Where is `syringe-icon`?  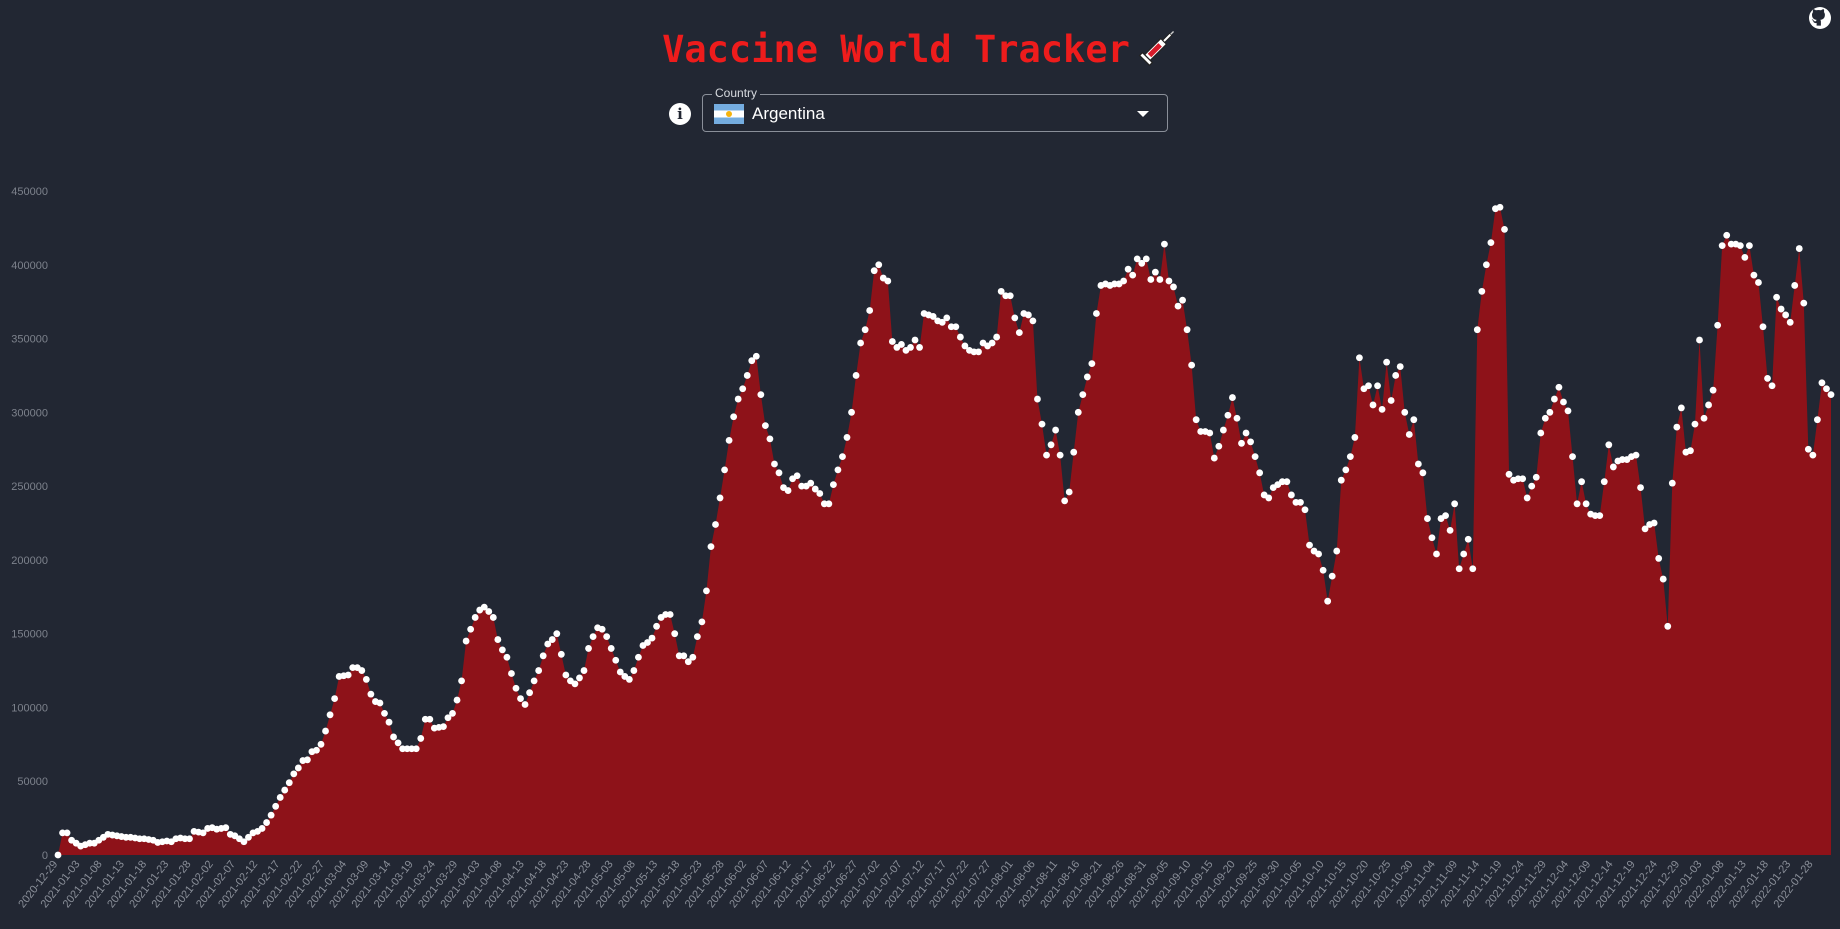 syringe-icon is located at coordinates (1158, 51).